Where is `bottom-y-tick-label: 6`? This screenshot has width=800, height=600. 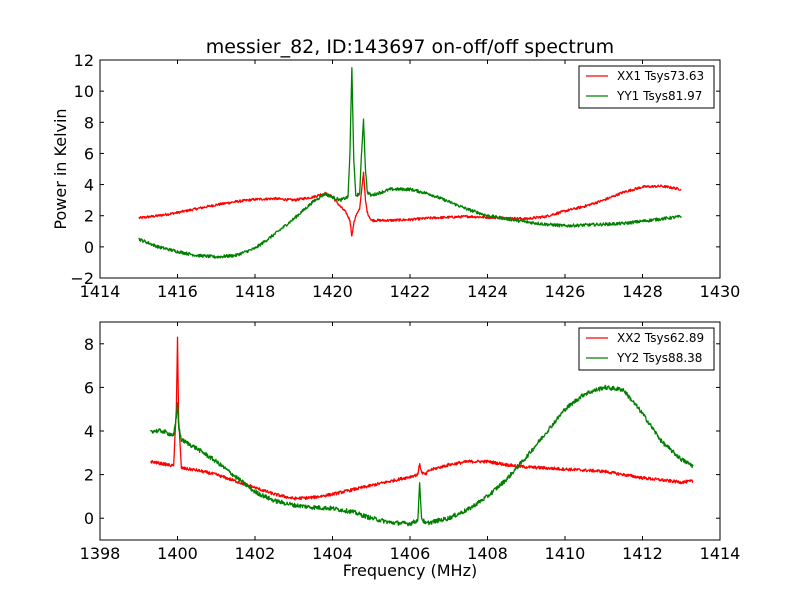 bottom-y-tick-label: 6 is located at coordinates (89, 387).